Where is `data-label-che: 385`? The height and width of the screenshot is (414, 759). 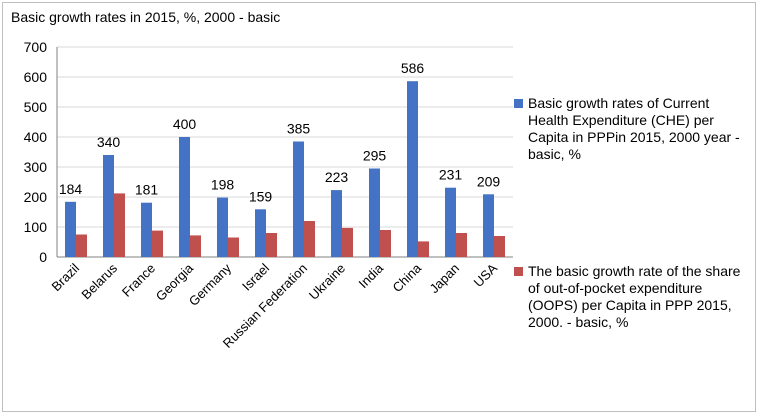 data-label-che: 385 is located at coordinates (299, 129).